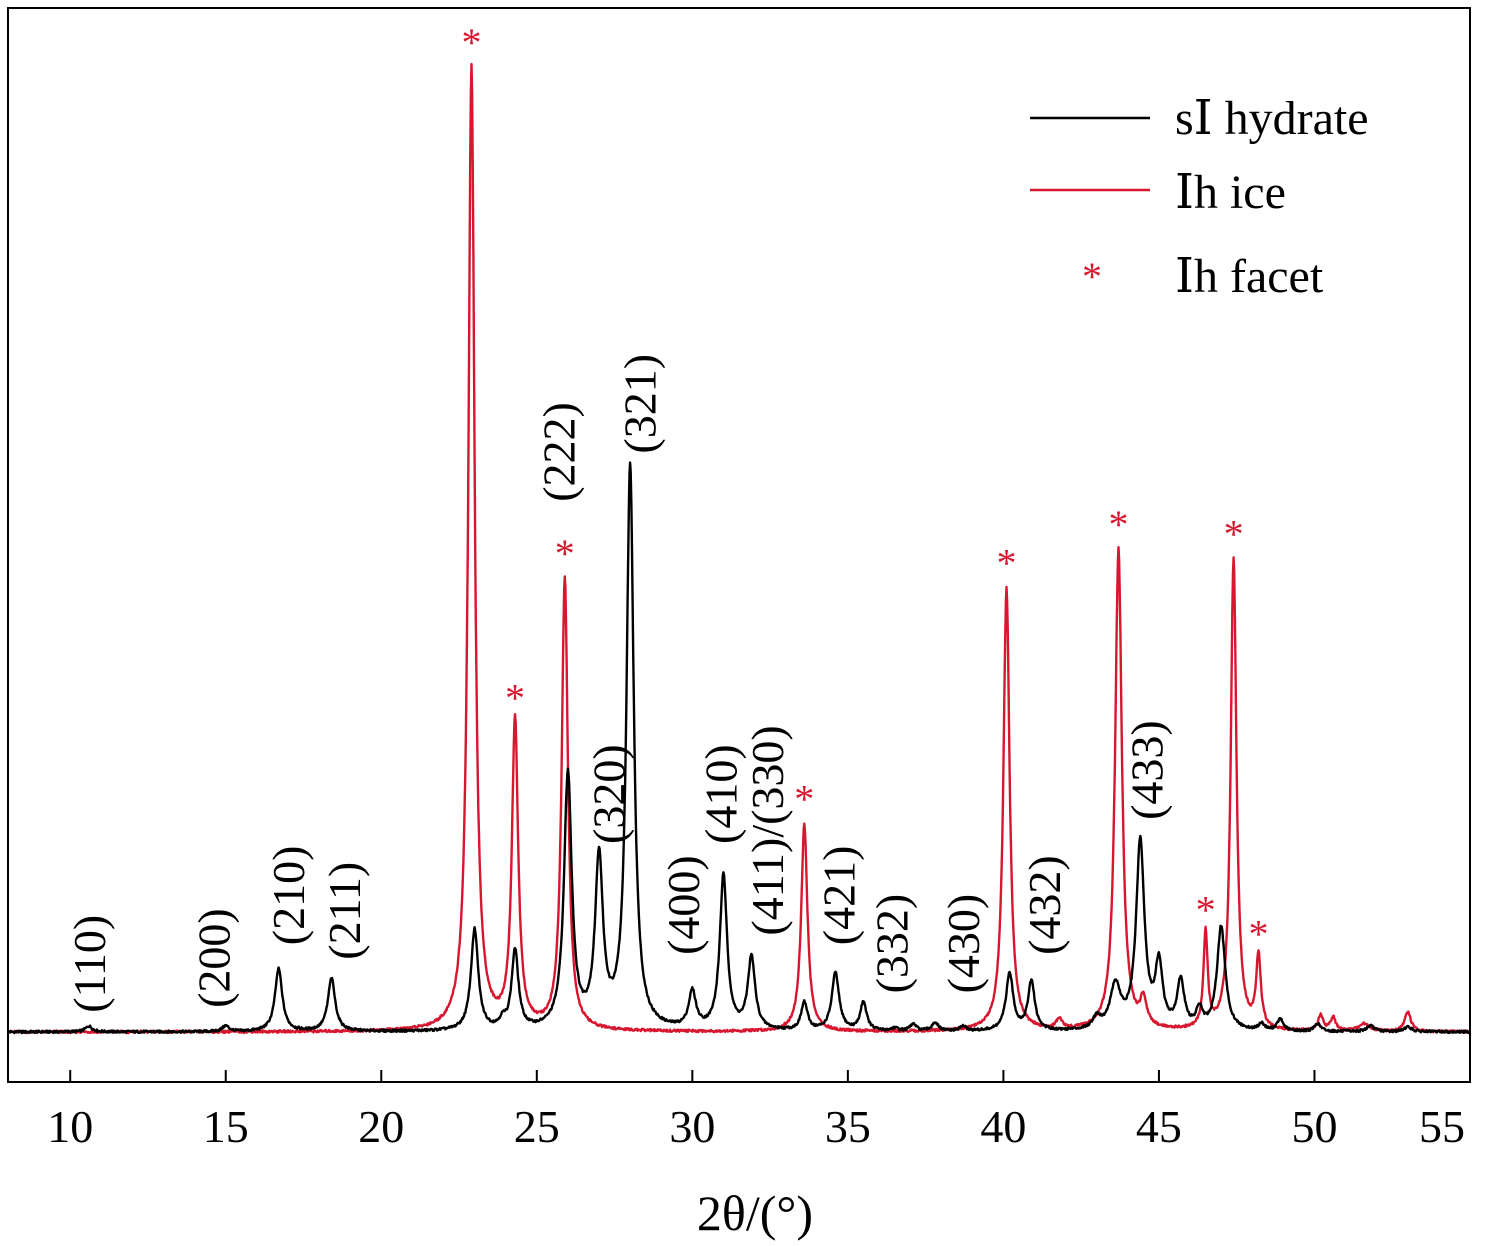 The width and height of the screenshot is (1509, 1246). Describe the element at coordinates (963, 944) in the screenshot. I see `peak-annotation: (430)` at that location.